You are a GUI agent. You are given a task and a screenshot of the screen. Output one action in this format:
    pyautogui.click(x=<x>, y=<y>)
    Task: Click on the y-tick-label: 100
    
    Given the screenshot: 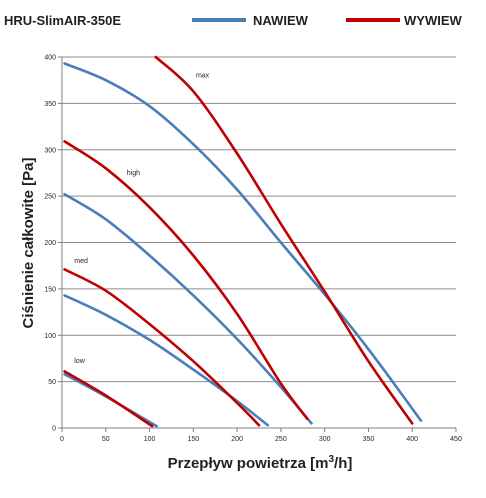 What is the action you would take?
    pyautogui.click(x=50, y=336)
    